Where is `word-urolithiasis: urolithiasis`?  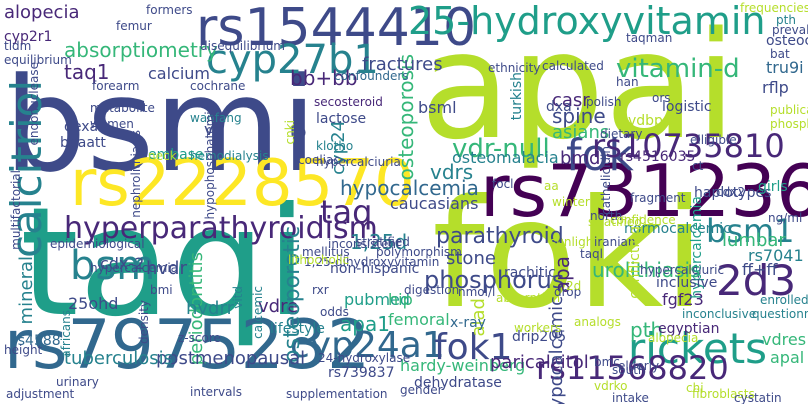
word-urolithiasis: urolithiasis is located at coordinates (646, 270).